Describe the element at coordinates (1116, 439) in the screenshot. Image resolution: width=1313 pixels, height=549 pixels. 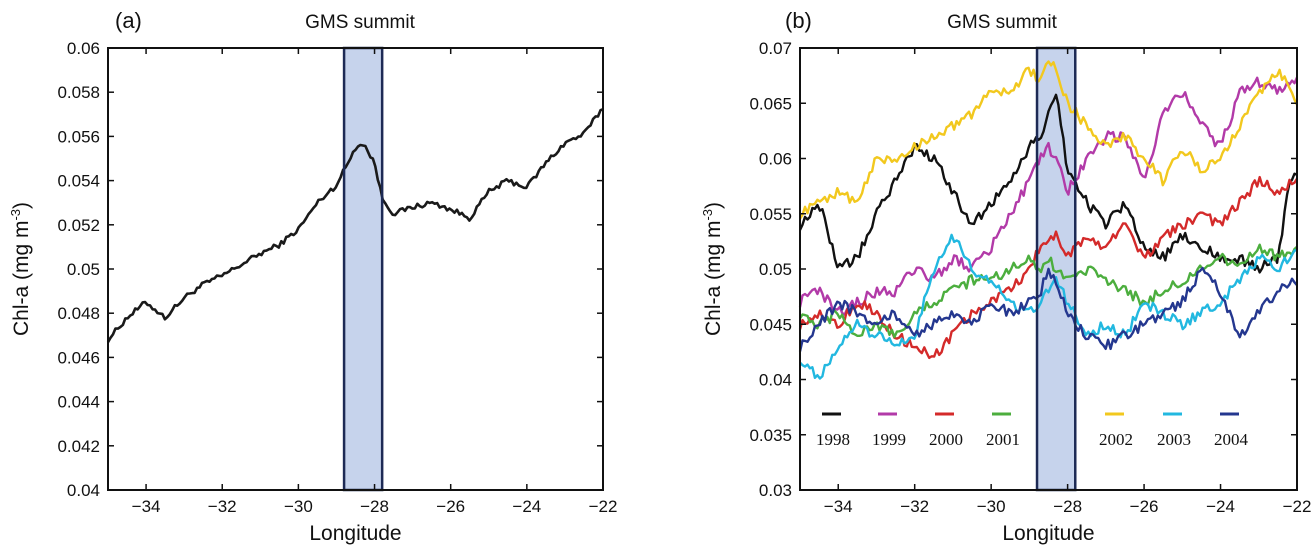
I see `legend-label-2002: 2002` at that location.